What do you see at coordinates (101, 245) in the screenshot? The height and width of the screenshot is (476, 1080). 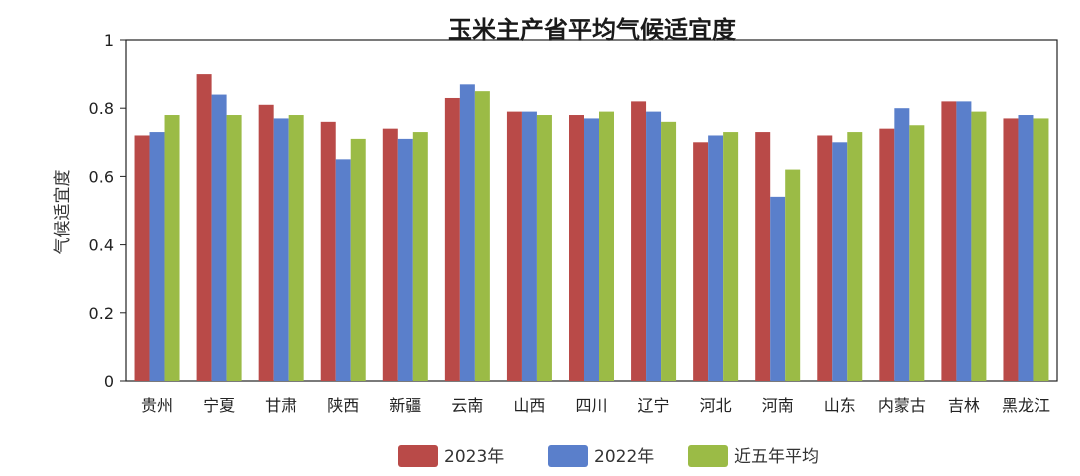 I see `y-tick-label: 0.4` at bounding box center [101, 245].